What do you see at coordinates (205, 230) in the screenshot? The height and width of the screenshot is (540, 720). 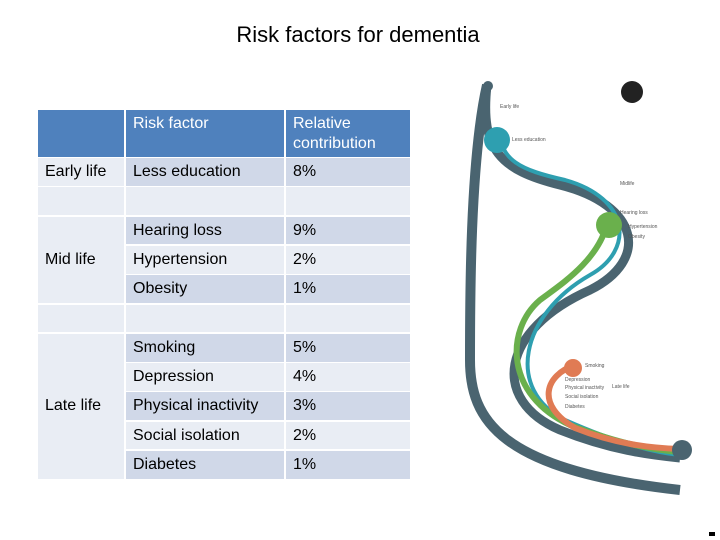 I see `factor-cell: Hearing loss` at bounding box center [205, 230].